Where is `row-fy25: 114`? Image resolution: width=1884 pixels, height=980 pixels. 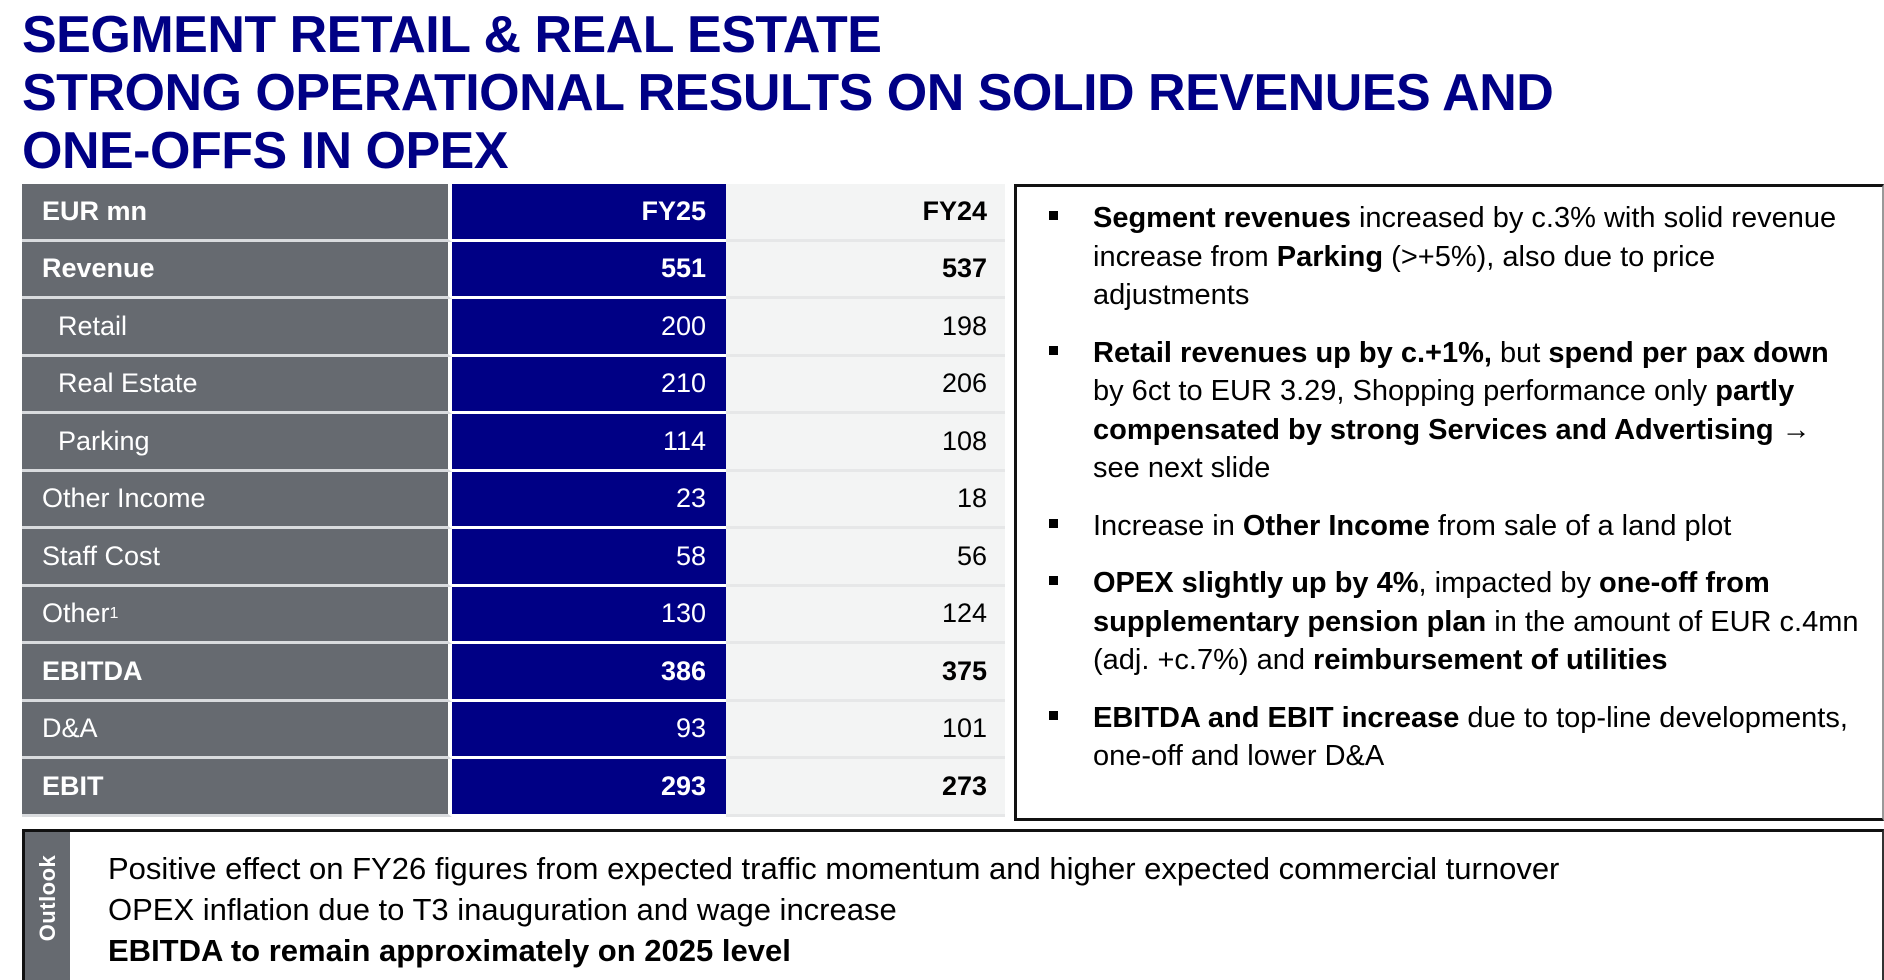
row-fy25: 114 is located at coordinates (589, 443).